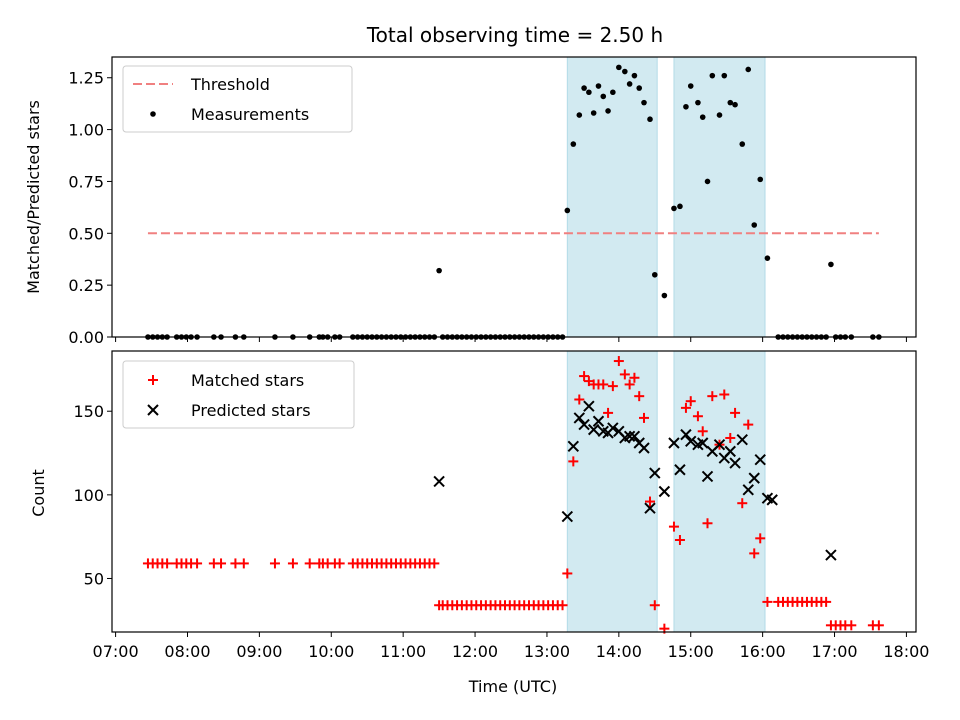 Image resolution: width=960 pixels, height=720 pixels. I want to click on y-tick-label: 100, so click(88, 495).